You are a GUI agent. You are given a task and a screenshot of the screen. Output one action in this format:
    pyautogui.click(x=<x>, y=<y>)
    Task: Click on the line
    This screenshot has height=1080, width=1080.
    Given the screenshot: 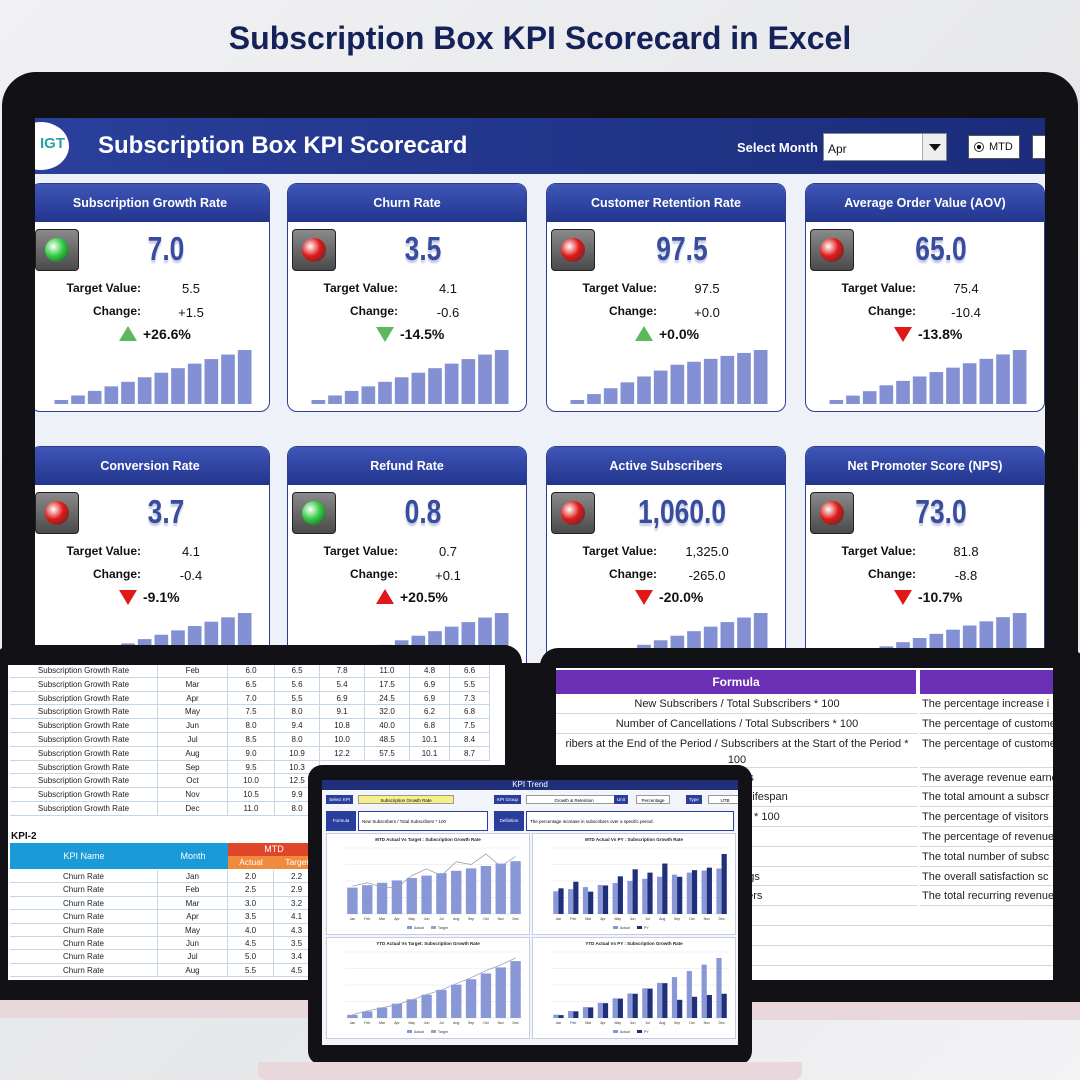 What is the action you would take?
    pyautogui.click(x=434, y=986)
    